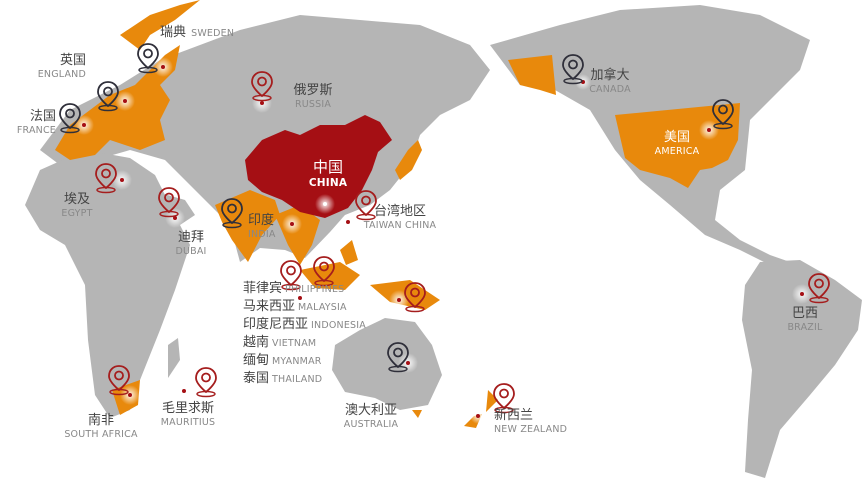 The width and height of the screenshot is (865, 486). I want to click on label-zh: 澳大利亚, so click(370, 410).